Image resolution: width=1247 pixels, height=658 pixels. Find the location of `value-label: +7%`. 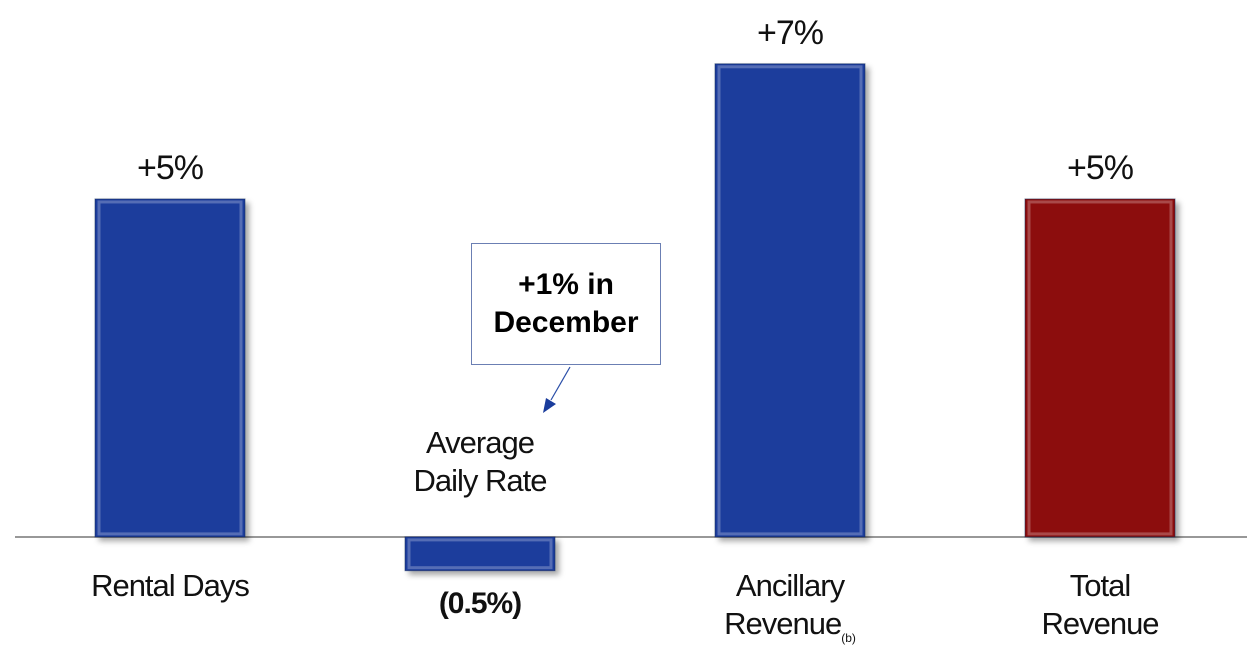

value-label: +7% is located at coordinates (790, 32).